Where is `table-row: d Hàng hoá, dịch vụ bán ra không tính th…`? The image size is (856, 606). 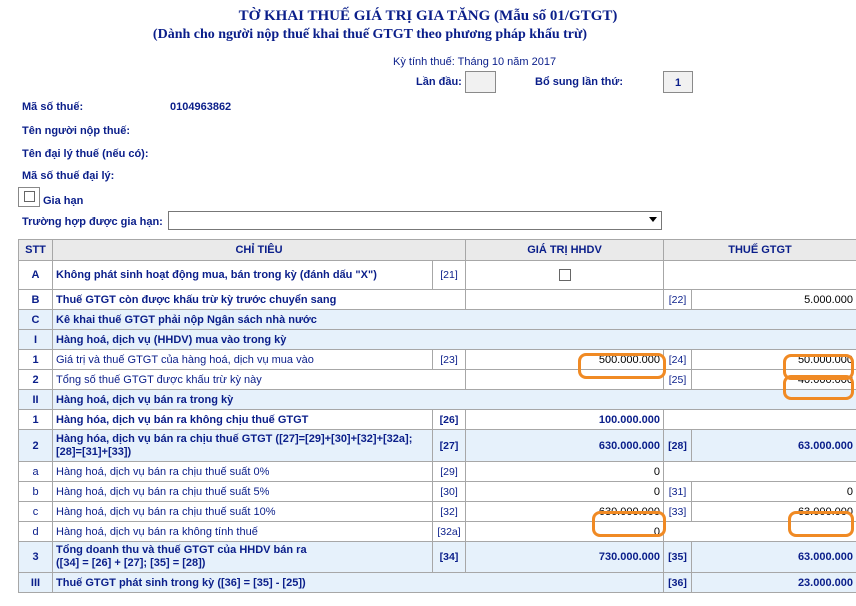 table-row: d Hàng hoá, dịch vụ bán ra không tính th… is located at coordinates (437, 531).